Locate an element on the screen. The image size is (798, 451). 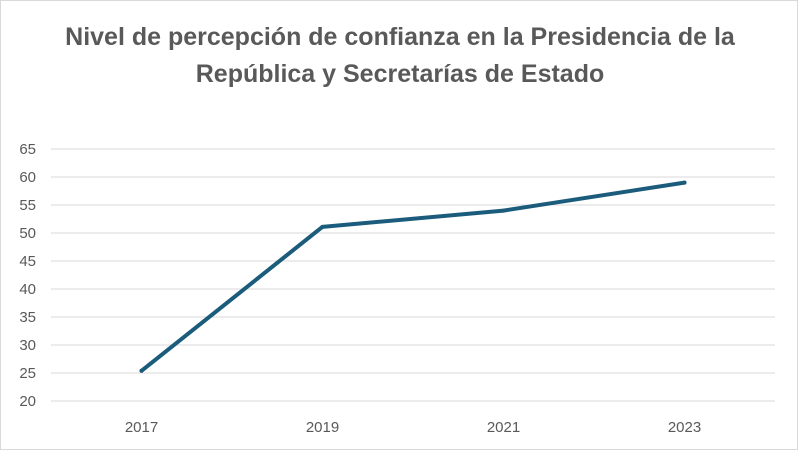
y-tick-label: 65 is located at coordinates (27, 149).